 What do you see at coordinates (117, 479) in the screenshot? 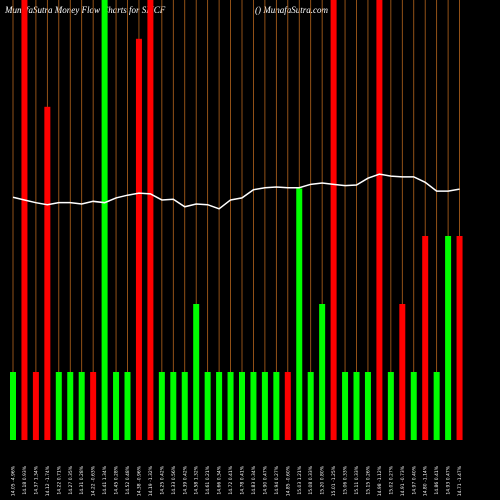
I see `x-tick-label: 14.45 0.28%` at bounding box center [117, 479].